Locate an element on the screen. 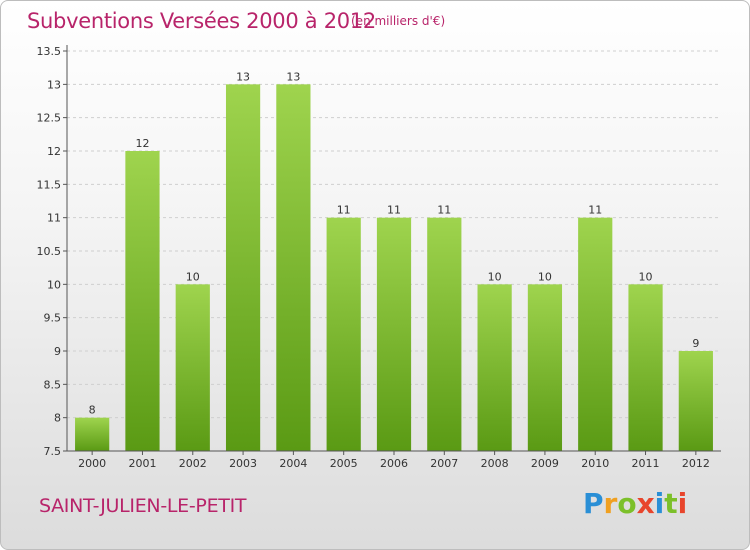 Image resolution: width=750 pixels, height=550 pixels. data-label: 9 is located at coordinates (695, 343).